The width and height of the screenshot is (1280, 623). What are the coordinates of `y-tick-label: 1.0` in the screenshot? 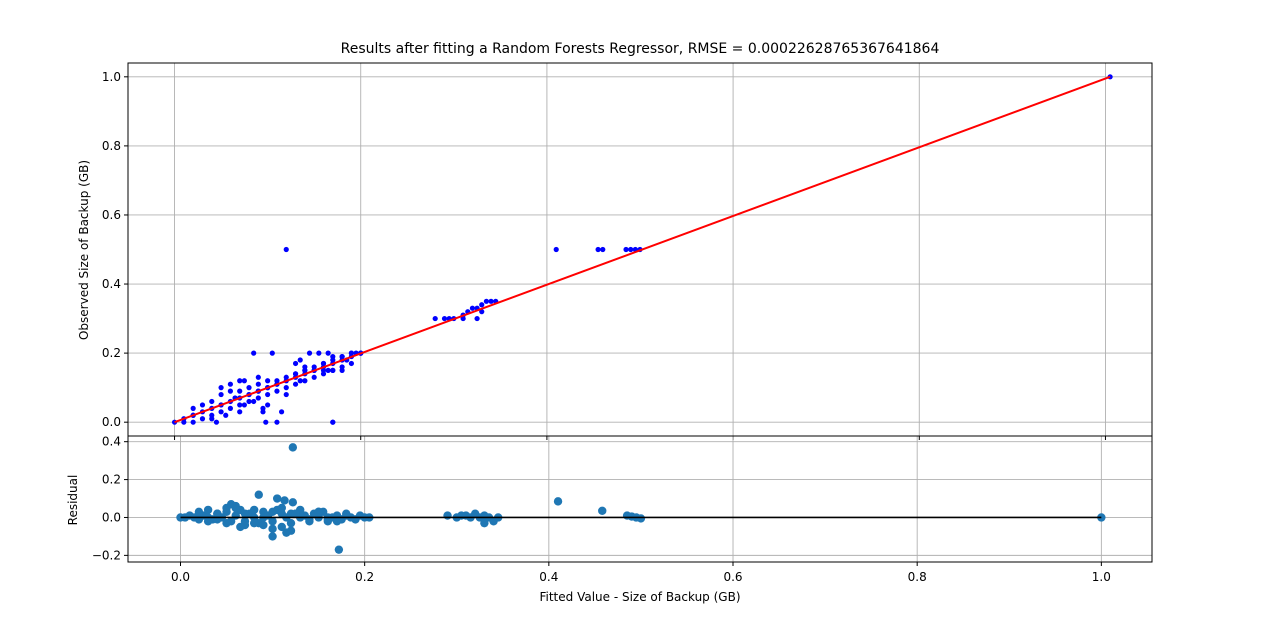 It's located at (111, 77).